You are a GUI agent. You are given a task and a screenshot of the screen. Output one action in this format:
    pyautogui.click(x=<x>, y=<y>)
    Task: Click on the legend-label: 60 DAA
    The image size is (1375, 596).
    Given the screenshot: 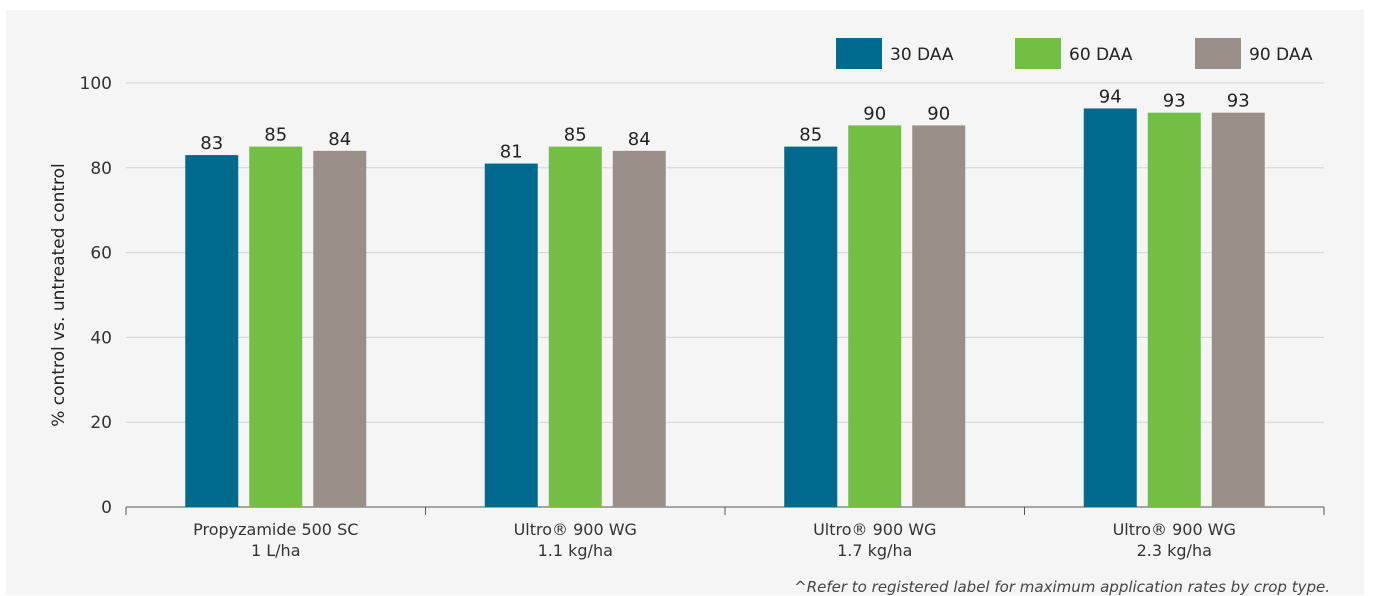 What is the action you would take?
    pyautogui.click(x=1101, y=55)
    